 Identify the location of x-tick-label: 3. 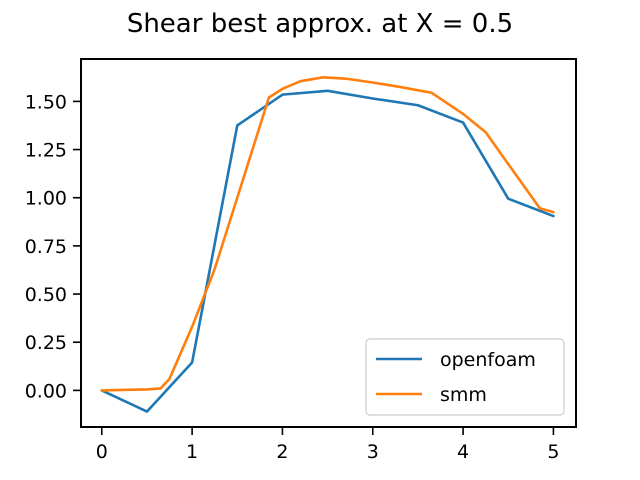
(373, 452).